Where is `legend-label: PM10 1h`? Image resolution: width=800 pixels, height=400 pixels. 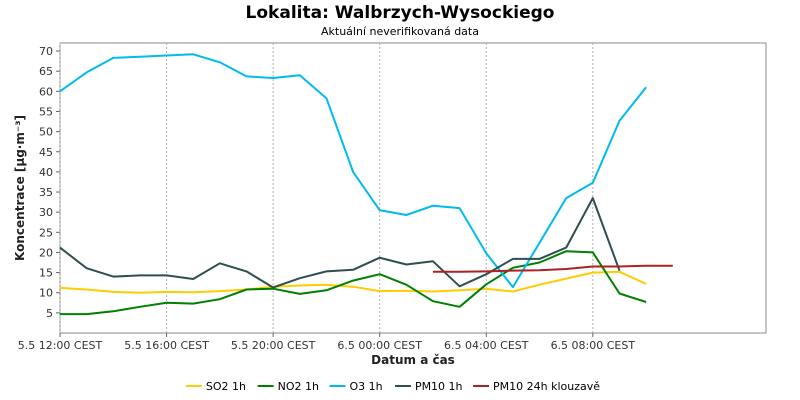 legend-label: PM10 1h is located at coordinates (439, 386).